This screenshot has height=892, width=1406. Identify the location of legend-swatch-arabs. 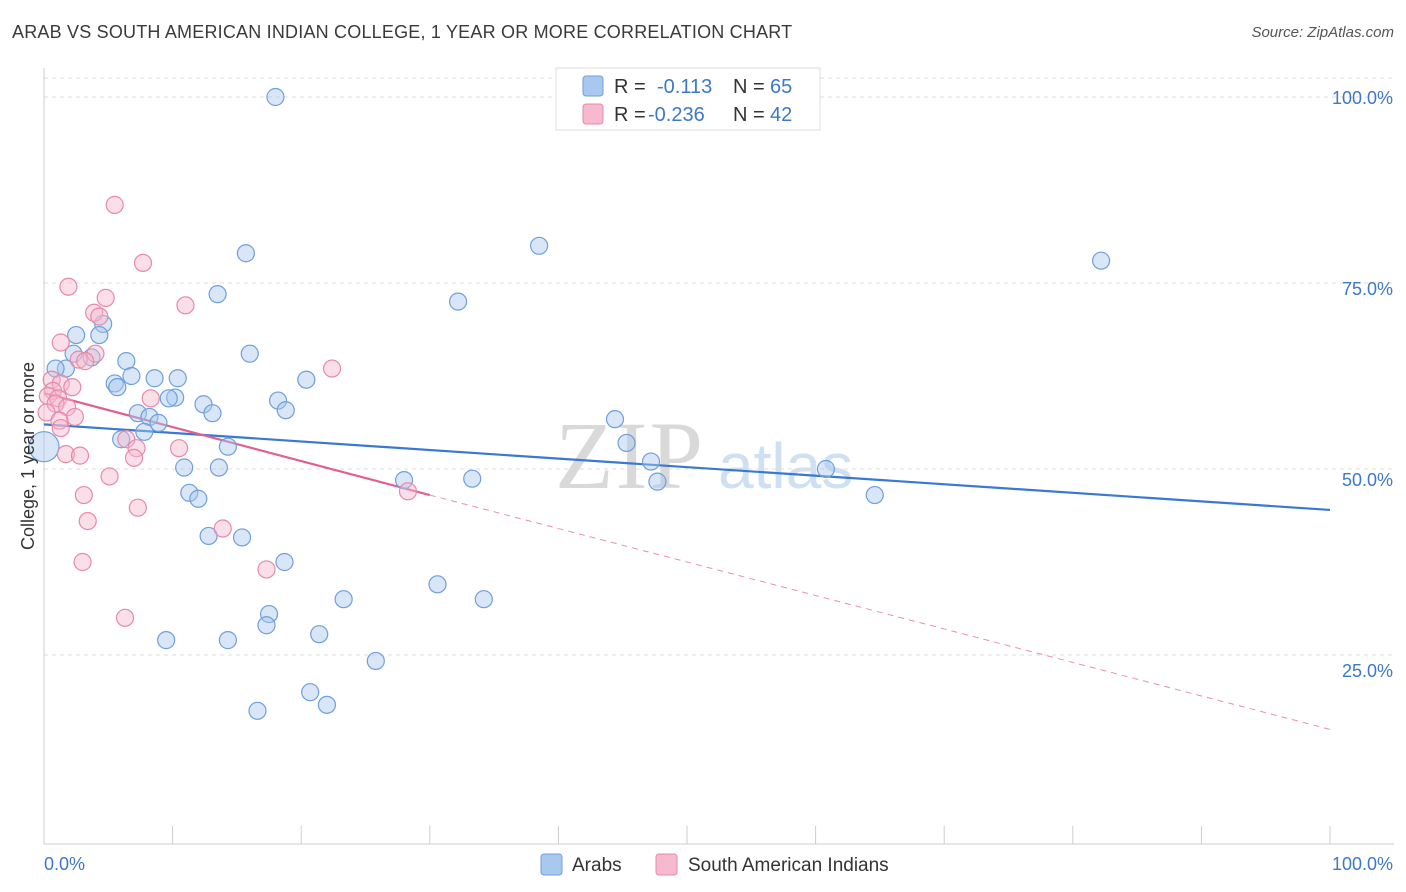
(593, 86).